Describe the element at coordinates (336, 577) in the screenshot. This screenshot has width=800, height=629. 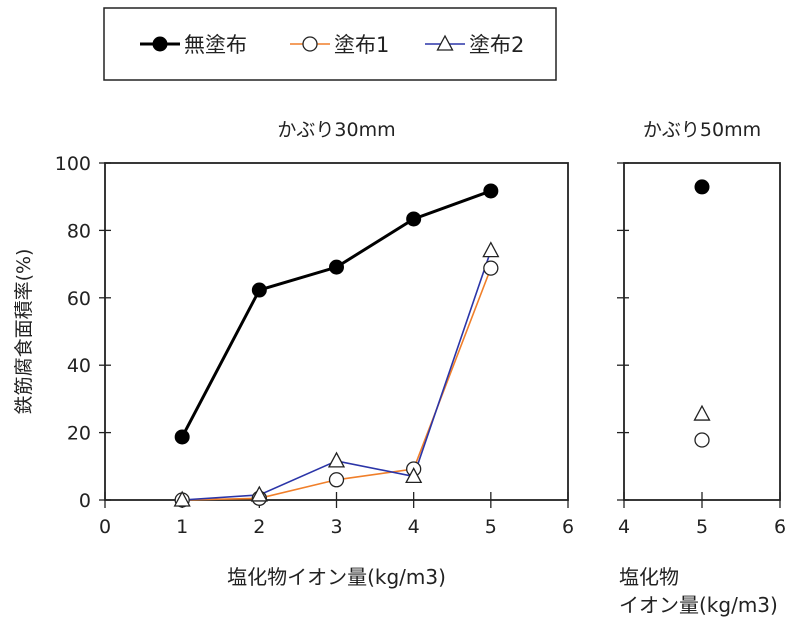
I see `x-axis-label-30mm: 塩化物イオン量(kg/m3)` at that location.